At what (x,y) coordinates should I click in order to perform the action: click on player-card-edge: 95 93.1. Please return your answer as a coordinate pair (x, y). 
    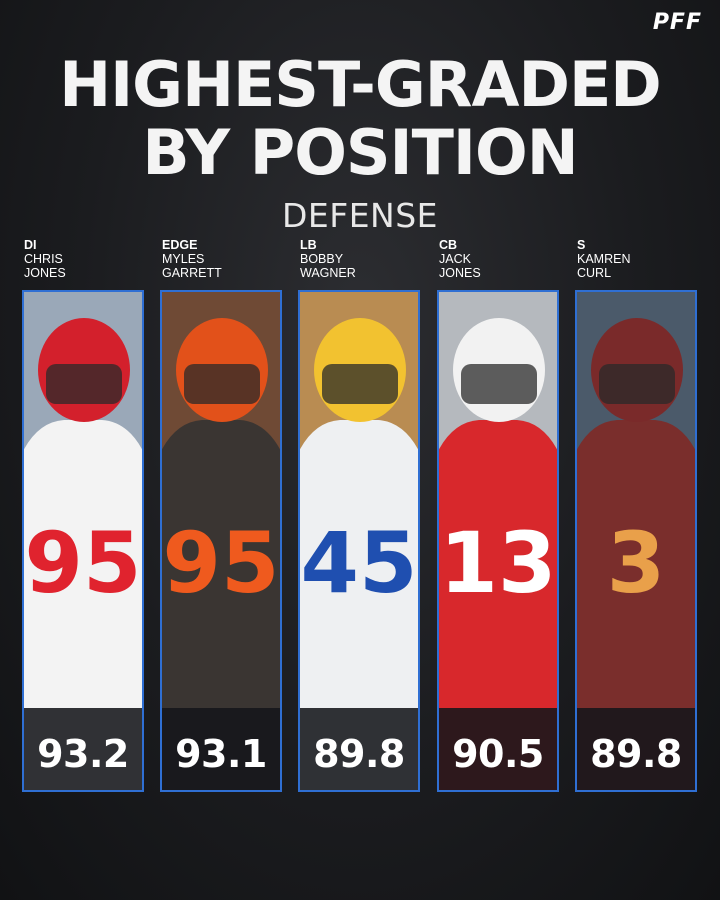
    Looking at the image, I should click on (221, 541).